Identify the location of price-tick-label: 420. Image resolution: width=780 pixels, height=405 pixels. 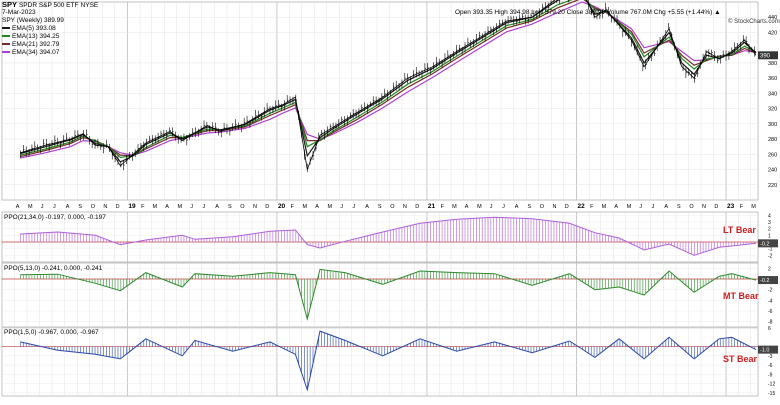
(772, 33).